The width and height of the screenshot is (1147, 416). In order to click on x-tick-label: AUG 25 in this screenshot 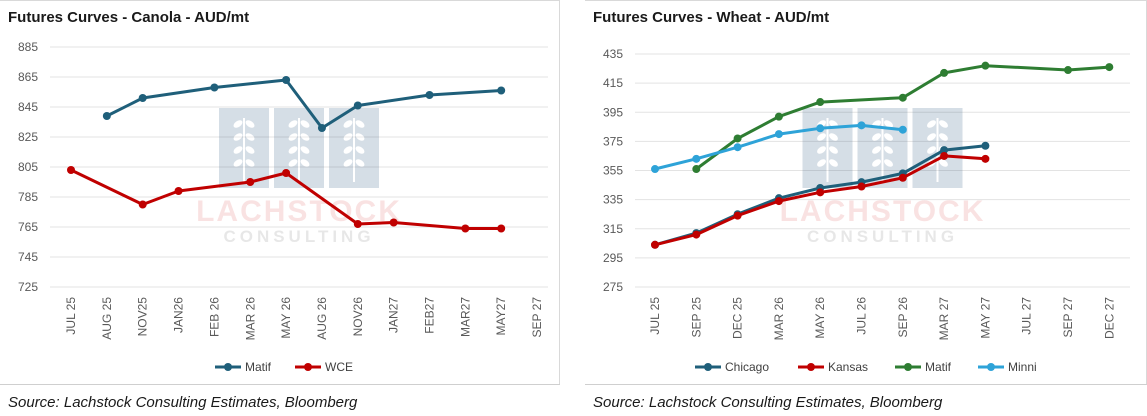, I will do `click(107, 318)`.